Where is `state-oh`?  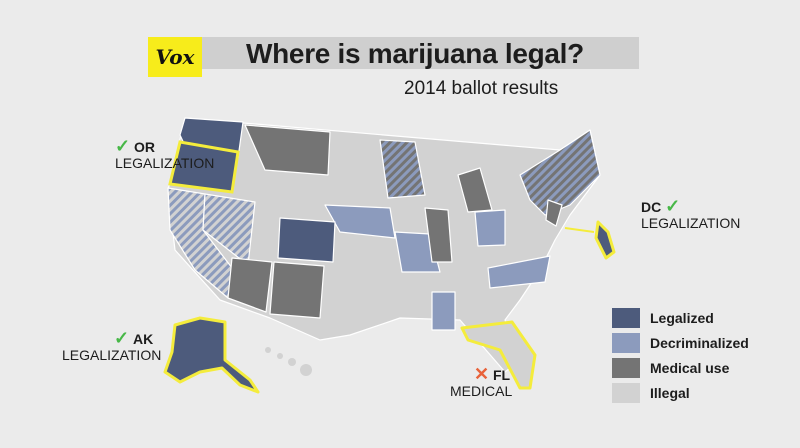 state-oh is located at coordinates (490, 228).